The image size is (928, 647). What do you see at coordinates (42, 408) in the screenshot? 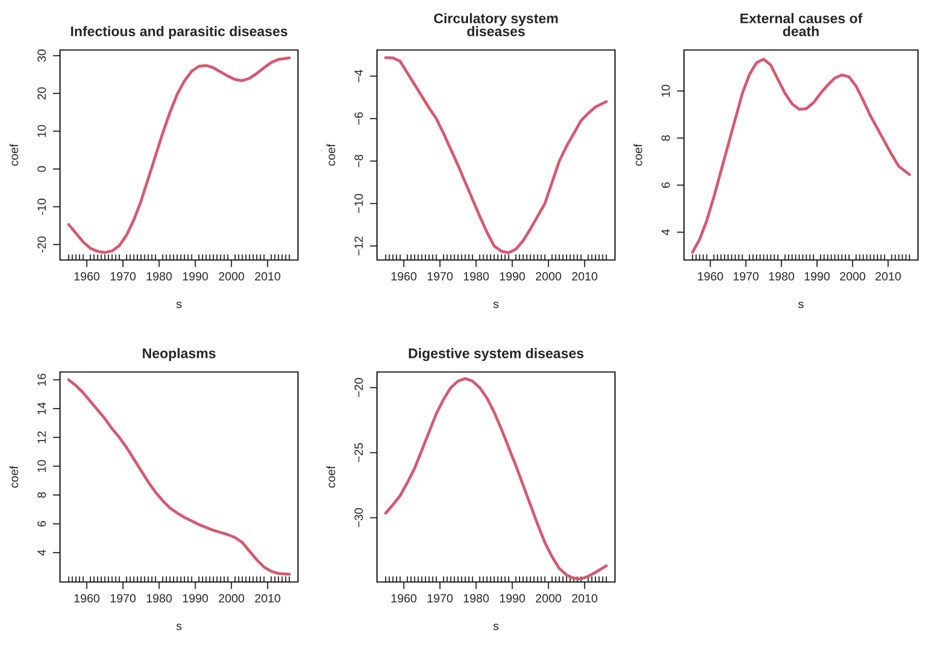
I see `y-tick-label: 14` at bounding box center [42, 408].